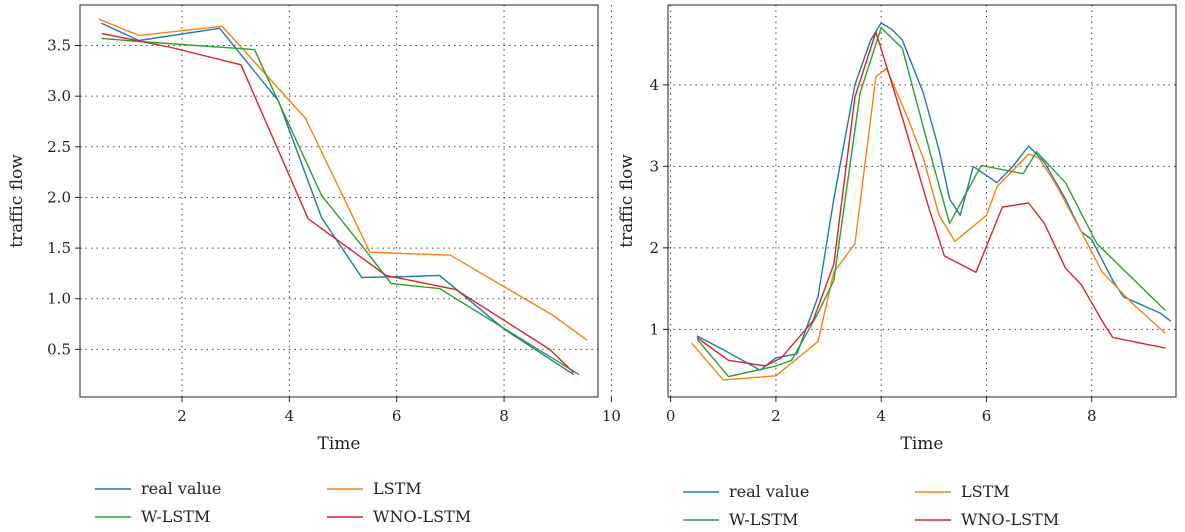  I want to click on y-tick-label: 2.0, so click(59, 197).